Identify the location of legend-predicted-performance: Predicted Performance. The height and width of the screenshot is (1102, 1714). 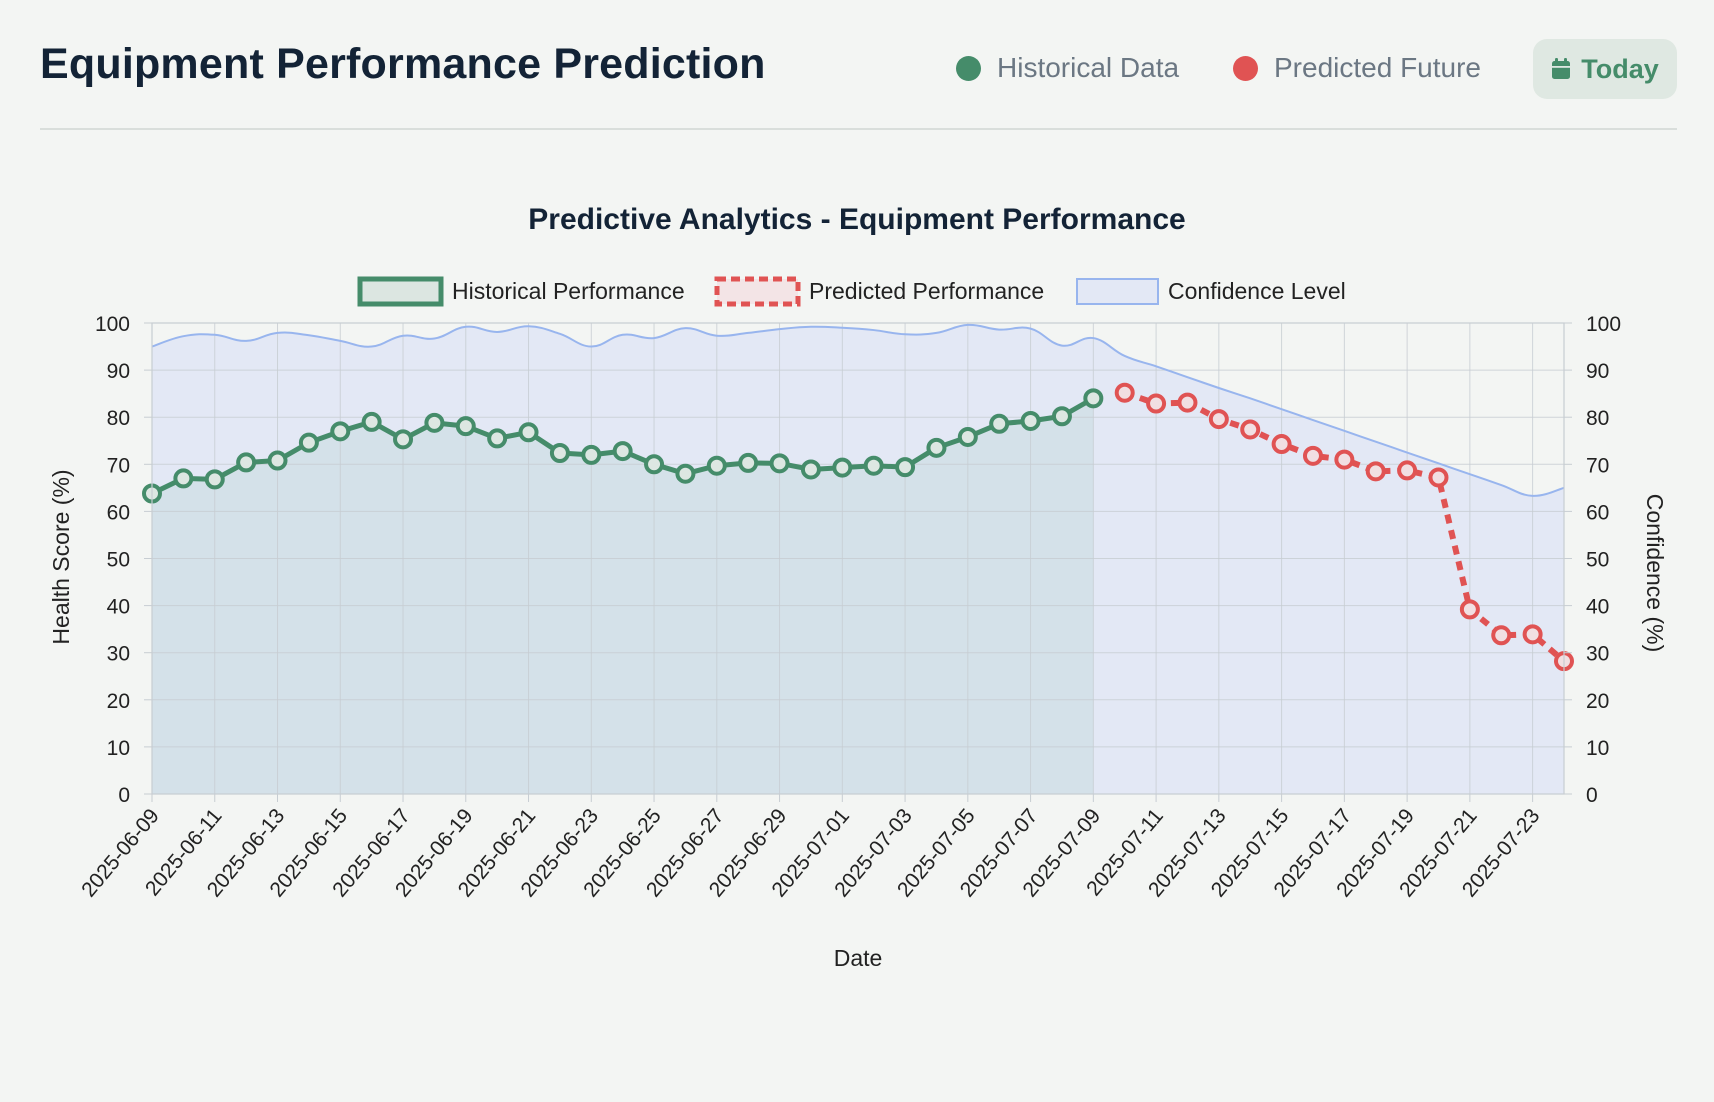
(926, 291).